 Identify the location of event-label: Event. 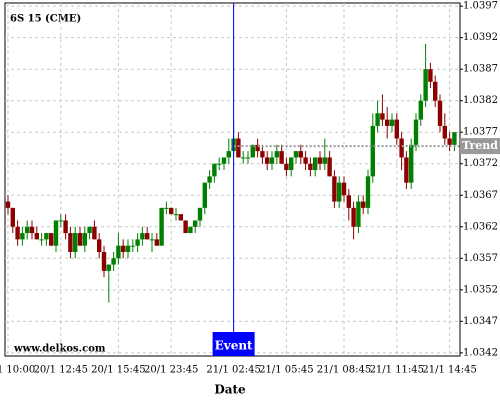
(234, 346).